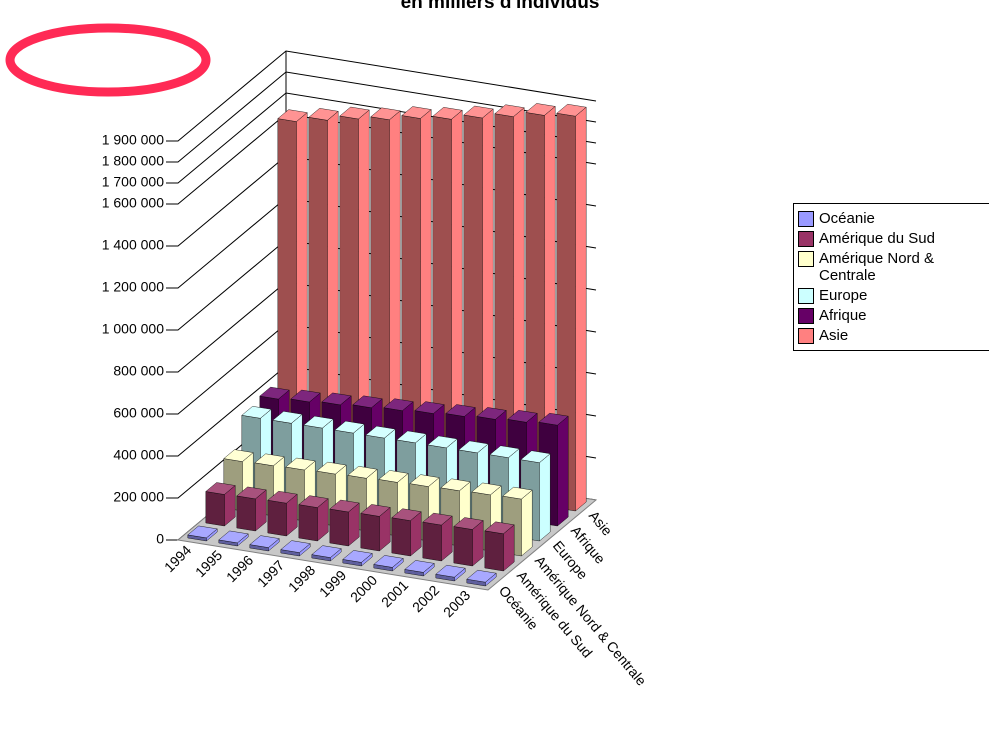  I want to click on x-tick-label: 1998, so click(301, 578).